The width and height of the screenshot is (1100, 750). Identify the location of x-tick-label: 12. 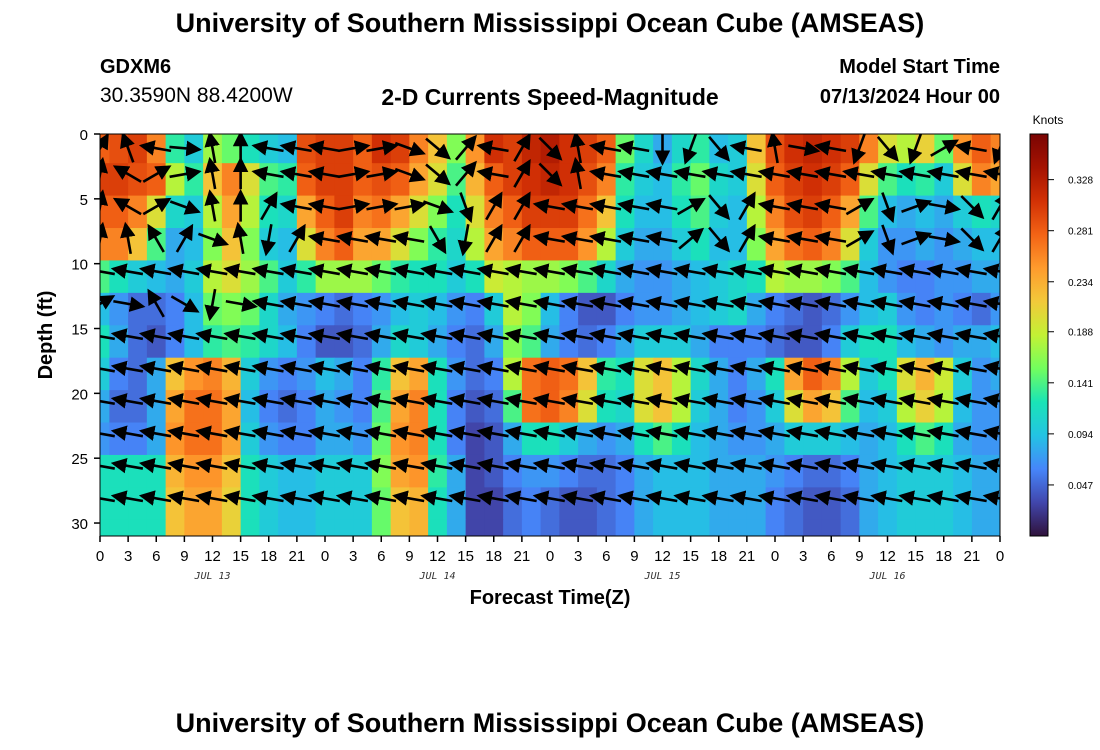
(437, 556).